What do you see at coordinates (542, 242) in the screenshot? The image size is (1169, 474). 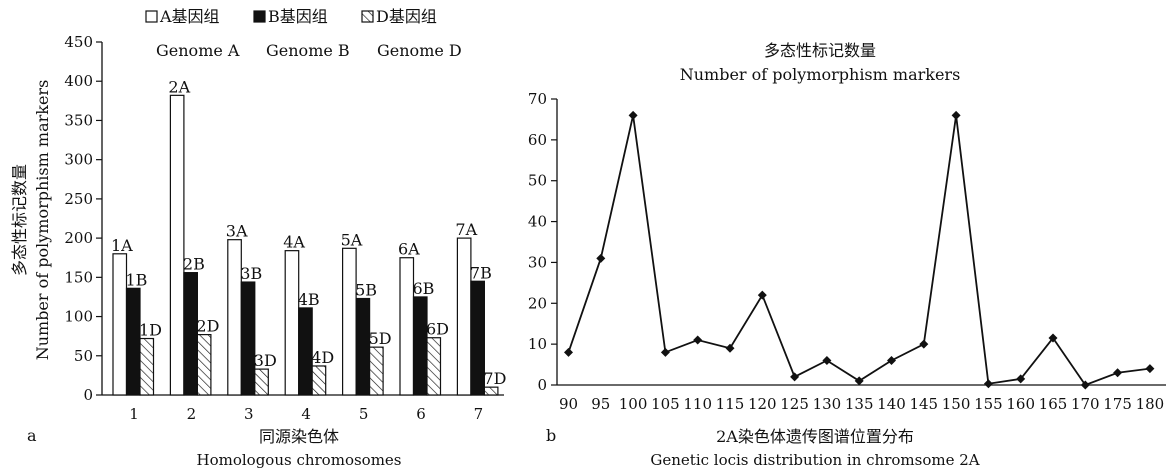 I see `y-ticks-b: 0 10 20 30 40 50 60 70` at bounding box center [542, 242].